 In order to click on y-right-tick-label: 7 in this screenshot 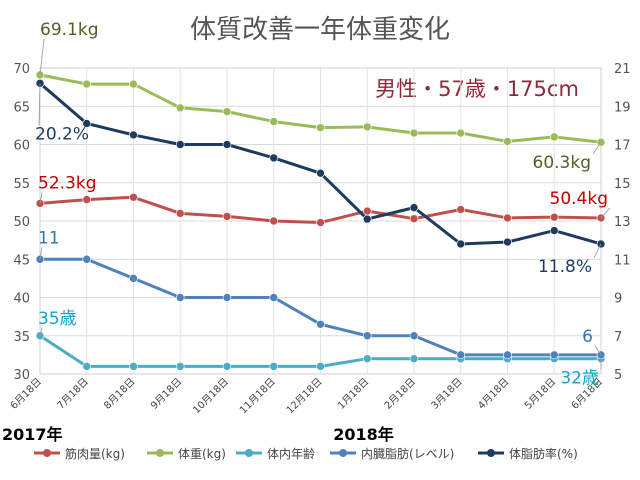, I will do `click(618, 337)`.